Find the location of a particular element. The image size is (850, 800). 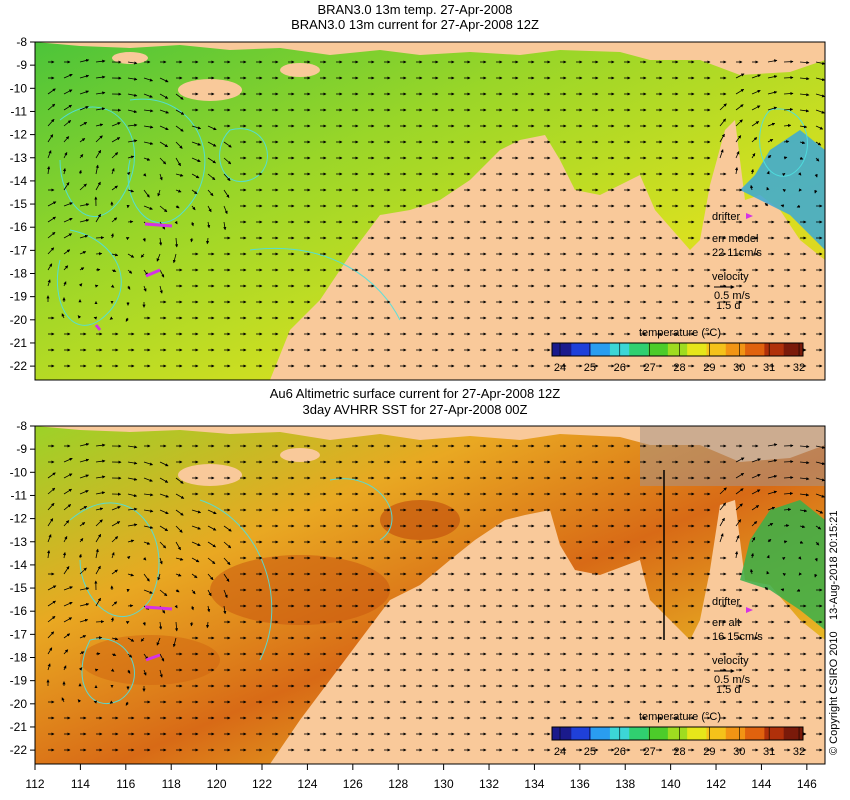

colorbar-tick-label: 30 is located at coordinates (739, 752).